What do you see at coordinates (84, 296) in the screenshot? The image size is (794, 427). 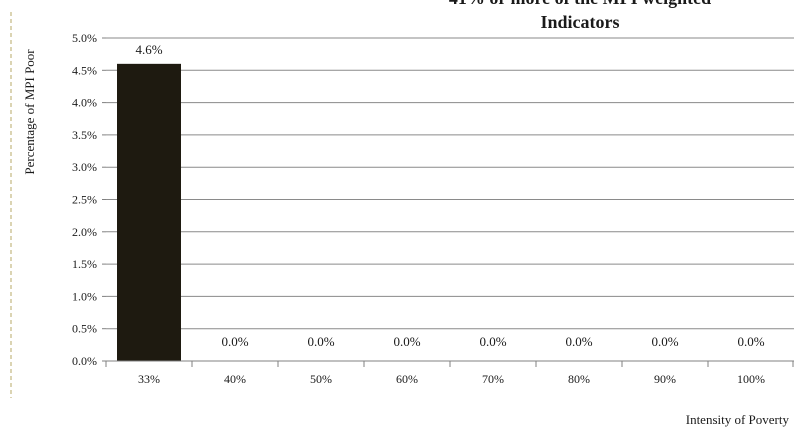 I see `y-tick-label: 1.0%` at bounding box center [84, 296].